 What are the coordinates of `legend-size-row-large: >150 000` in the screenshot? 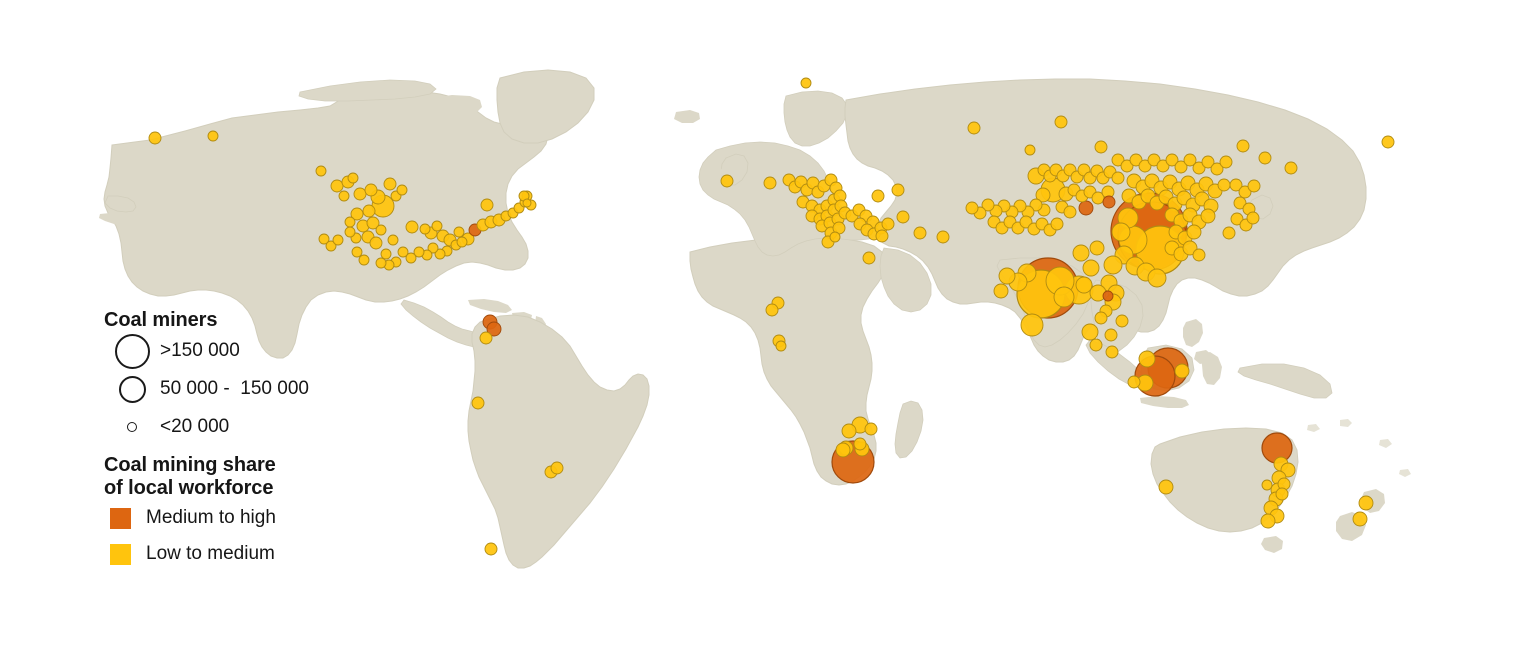 It's located at (254, 351).